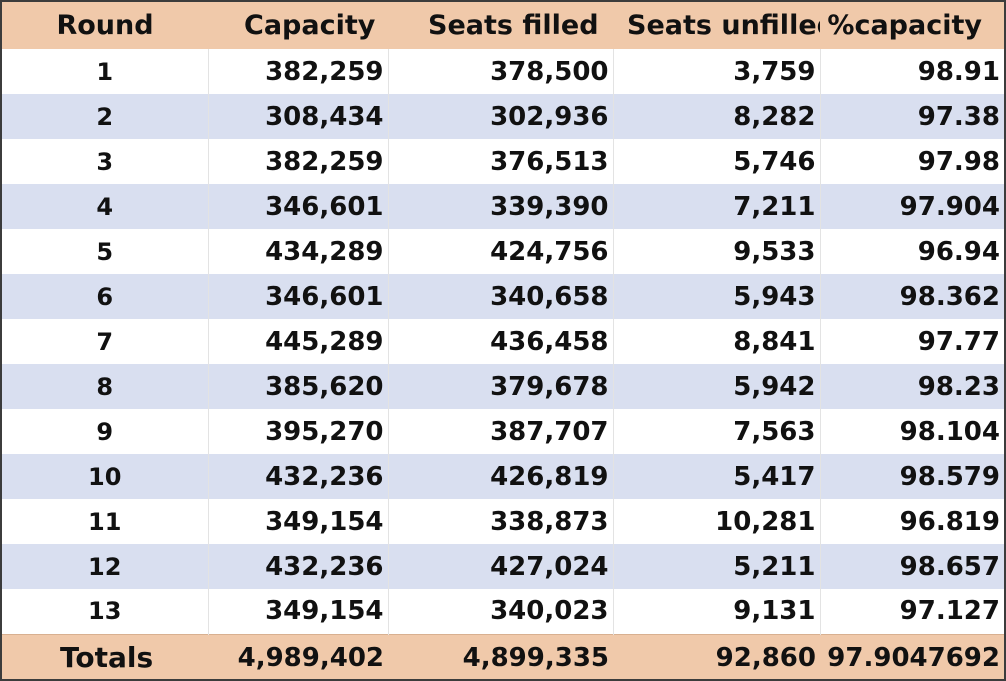 The width and height of the screenshot is (1006, 681). I want to click on cell-capacity: 308,434, so click(297, 116).